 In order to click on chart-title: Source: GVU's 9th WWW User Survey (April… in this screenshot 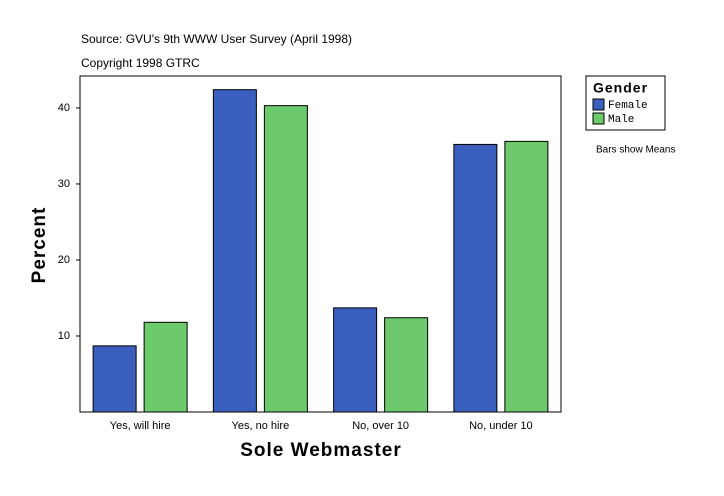, I will do `click(216, 39)`.